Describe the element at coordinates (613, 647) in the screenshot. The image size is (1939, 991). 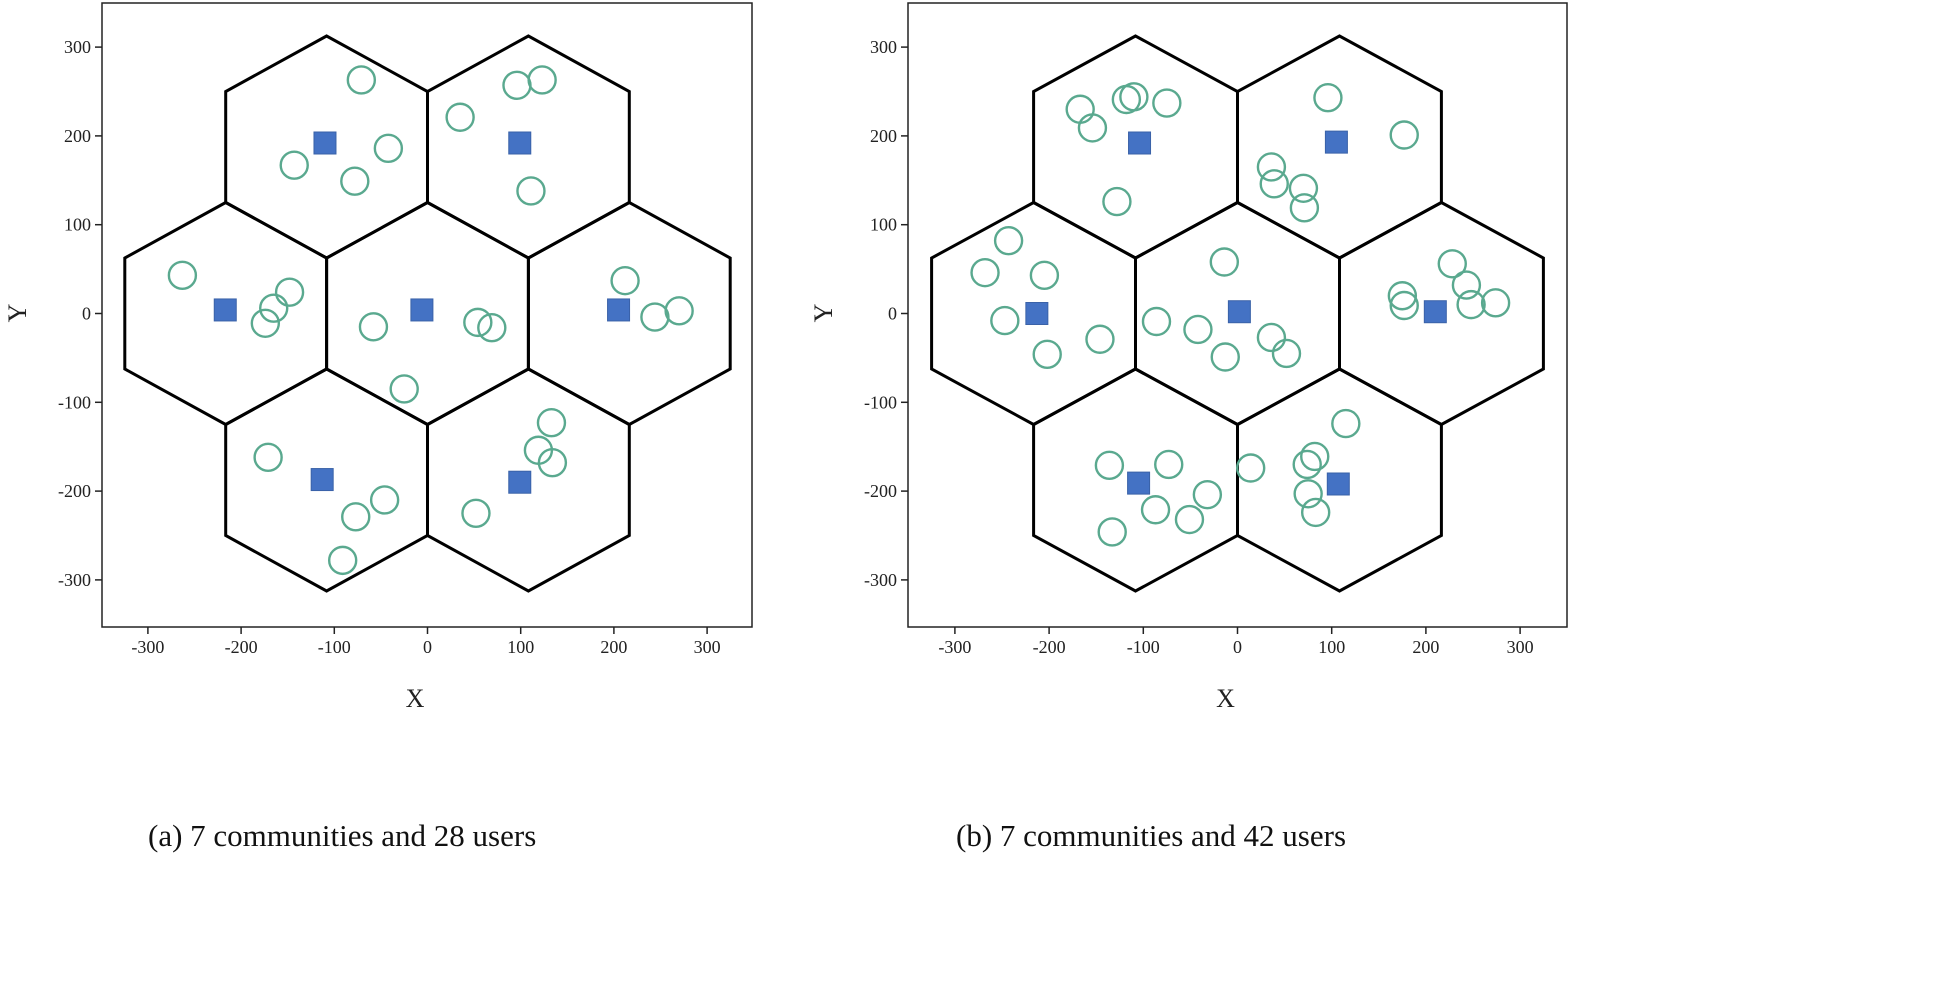
I see `x-tick-label: 200` at that location.